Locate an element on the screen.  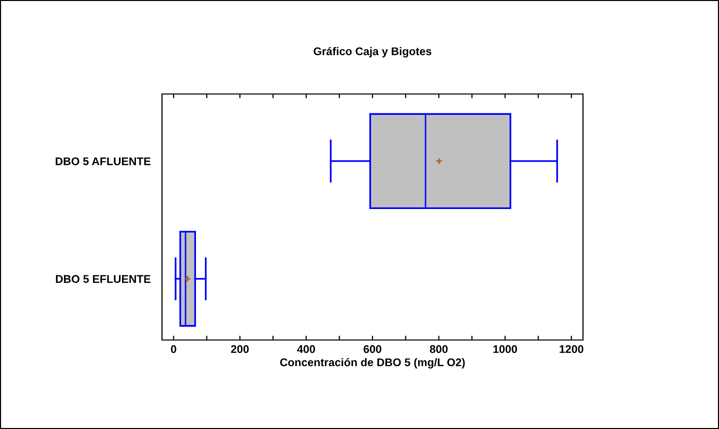
x-tick-label: 200 is located at coordinates (240, 349).